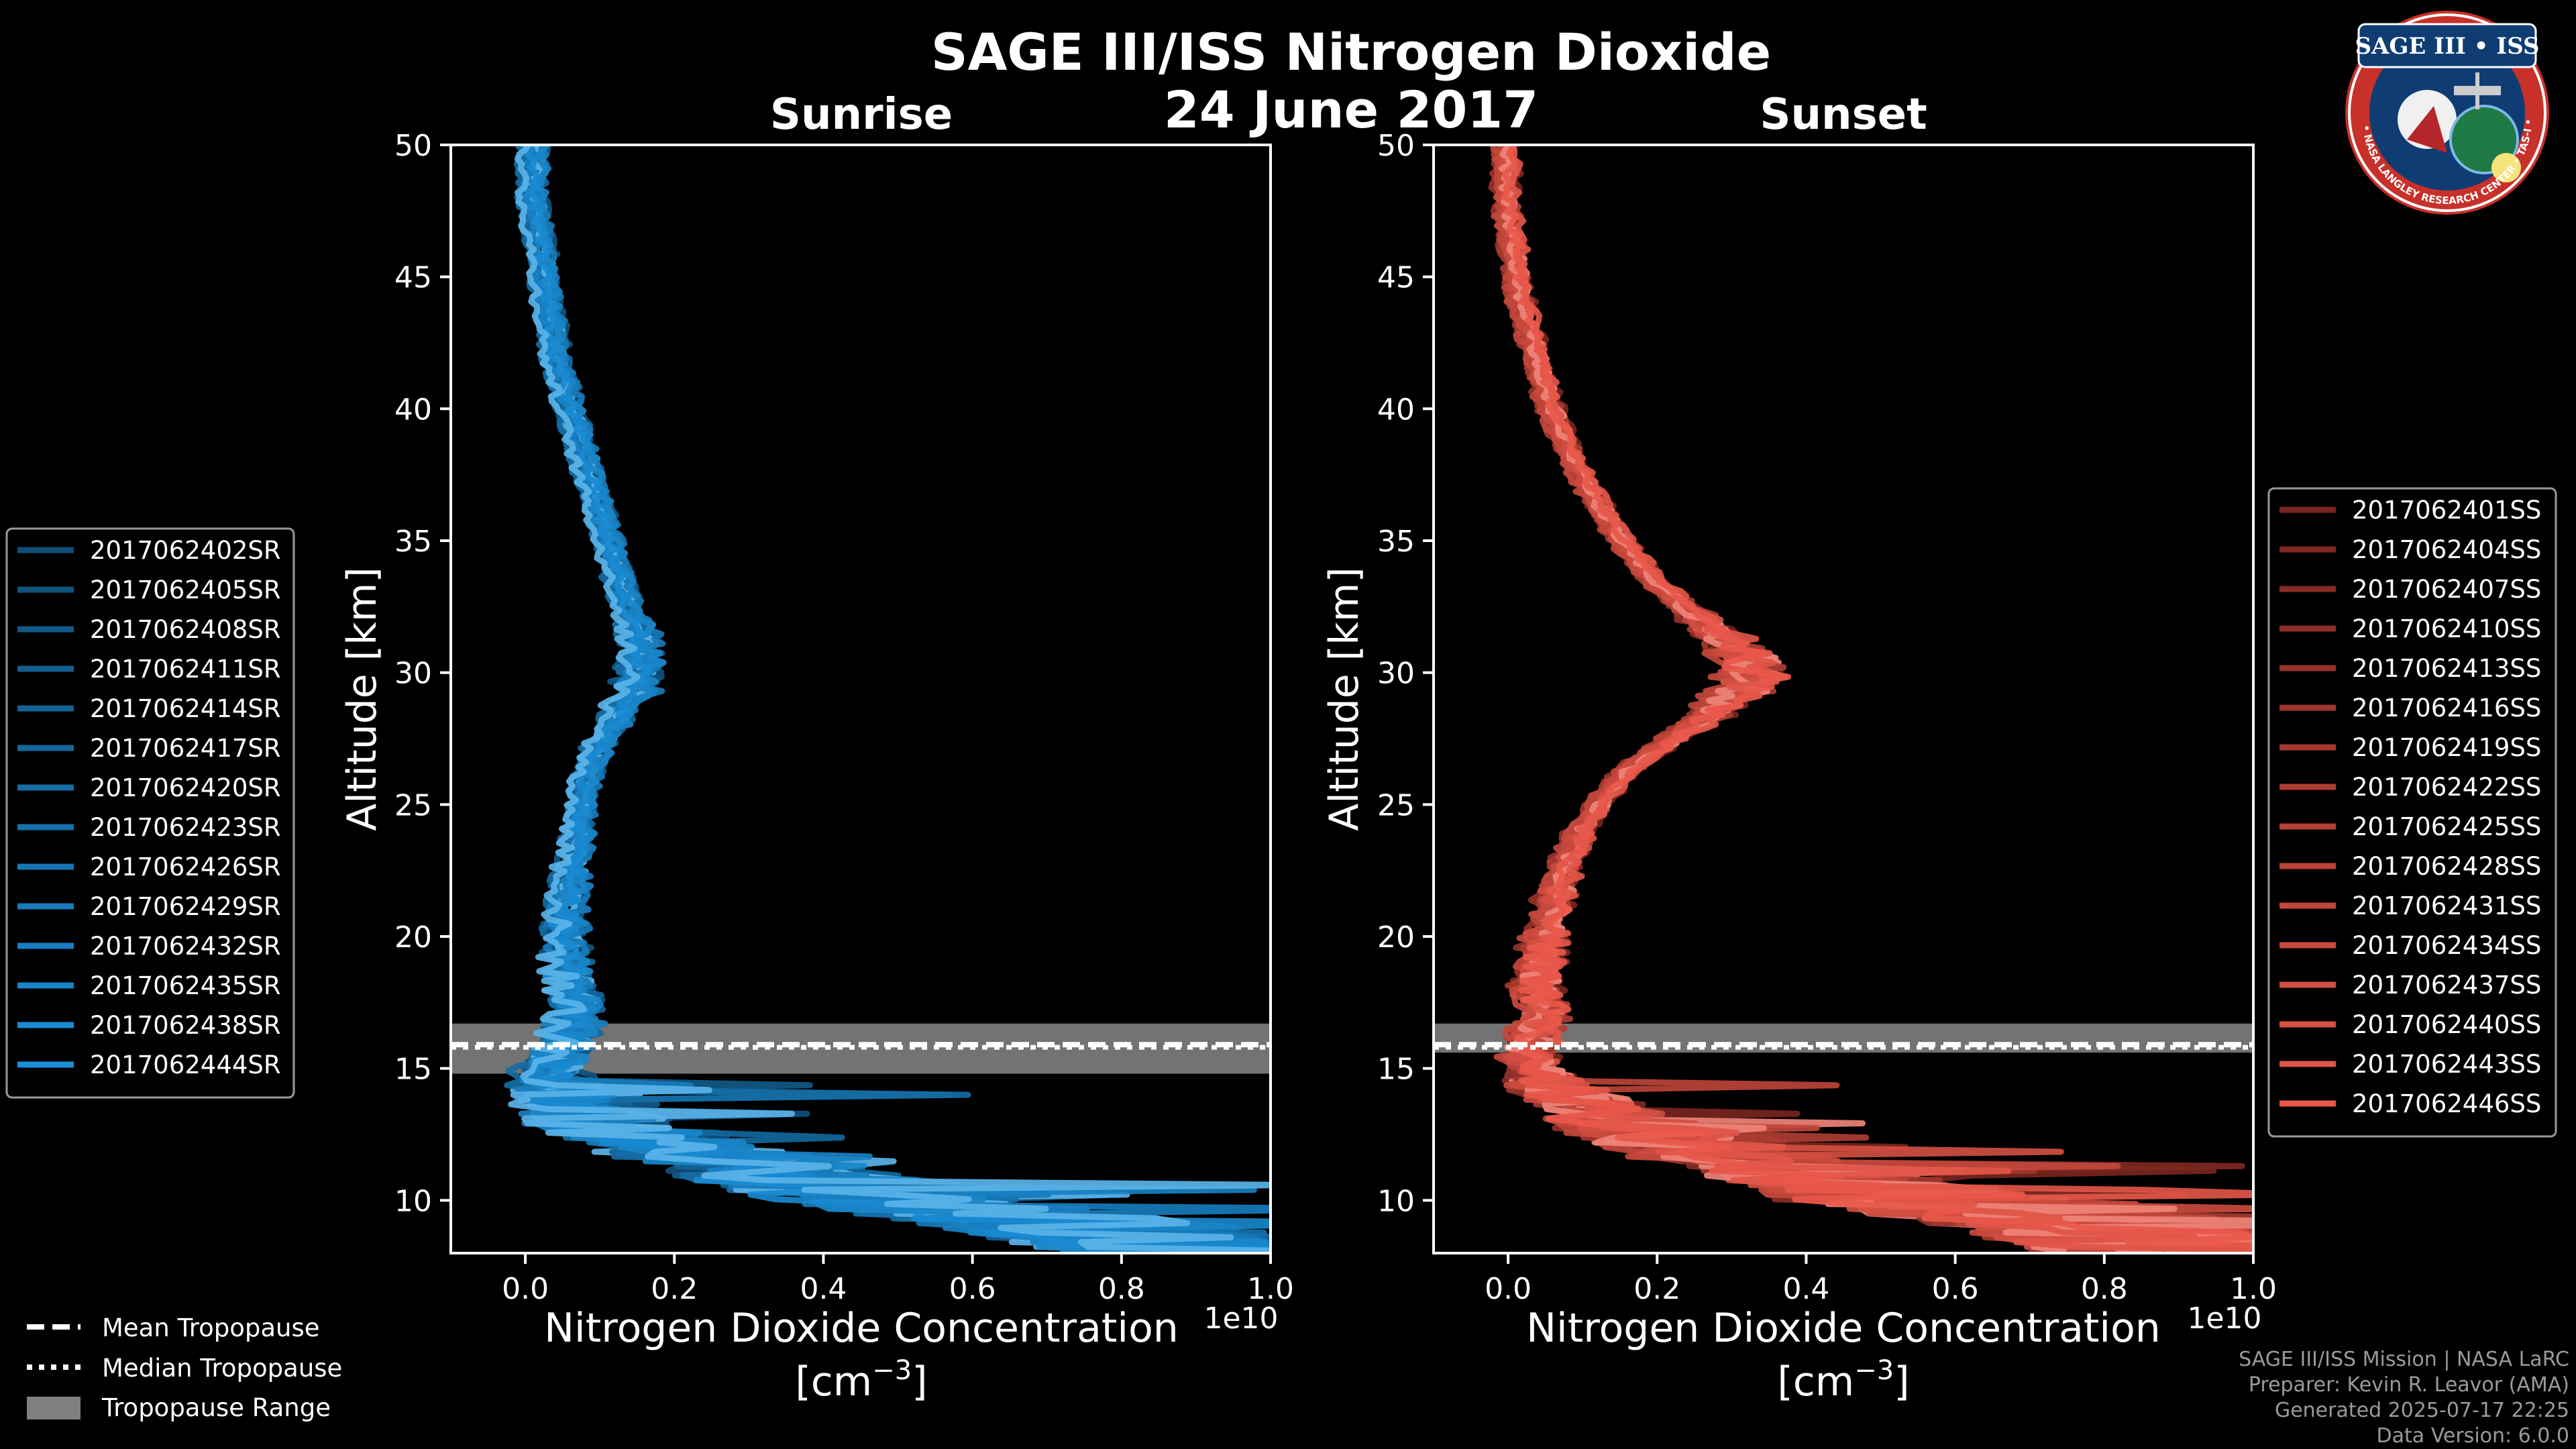 This screenshot has height=1449, width=2576. I want to click on sunset-y-tick-label: 45, so click(1396, 278).